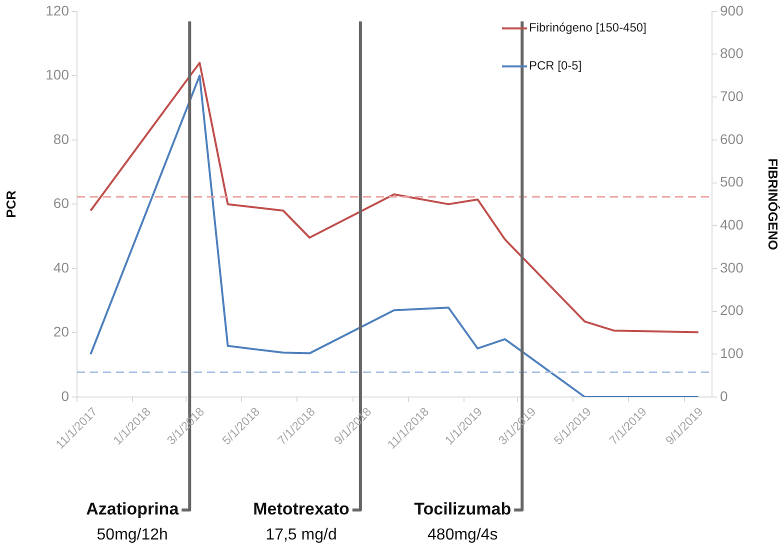 The height and width of the screenshot is (547, 784). Describe the element at coordinates (732, 267) in the screenshot. I see `y2-tick-label: 300` at that location.